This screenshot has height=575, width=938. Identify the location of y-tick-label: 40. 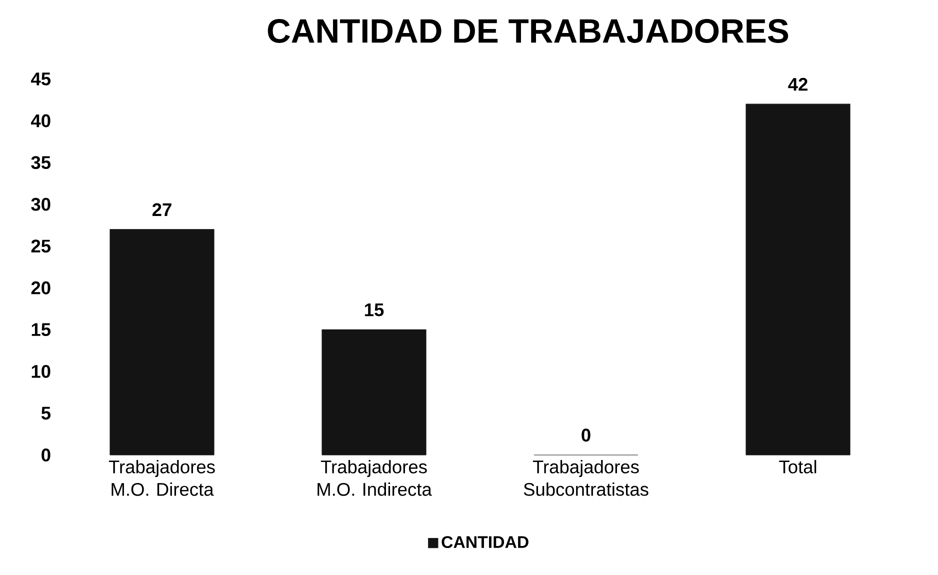
(40, 121).